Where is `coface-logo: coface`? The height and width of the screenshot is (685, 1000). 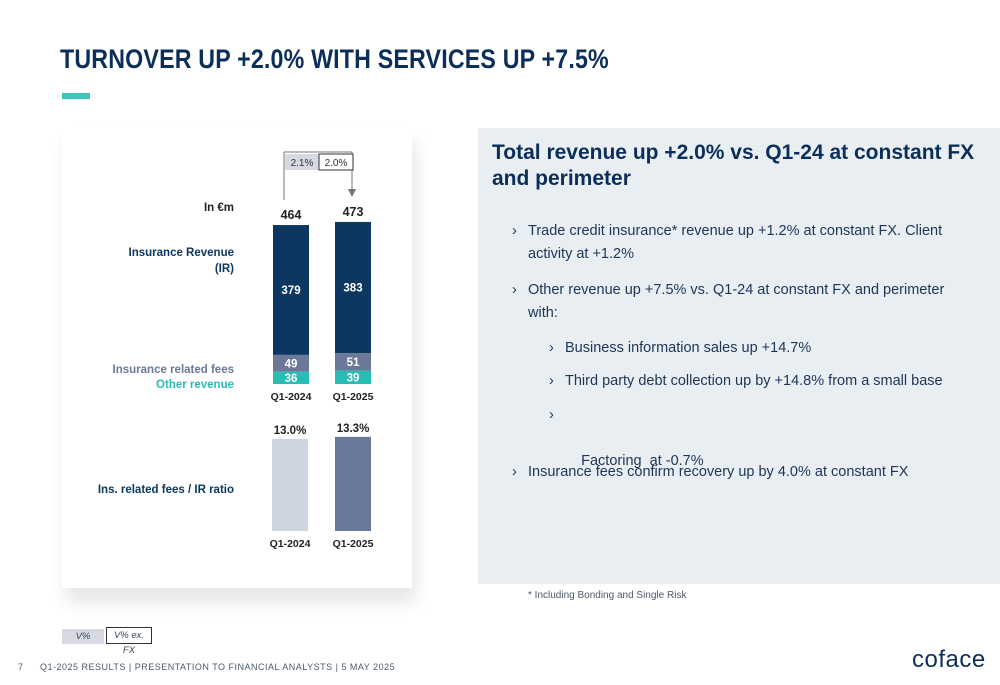 coface-logo: coface is located at coordinates (949, 659).